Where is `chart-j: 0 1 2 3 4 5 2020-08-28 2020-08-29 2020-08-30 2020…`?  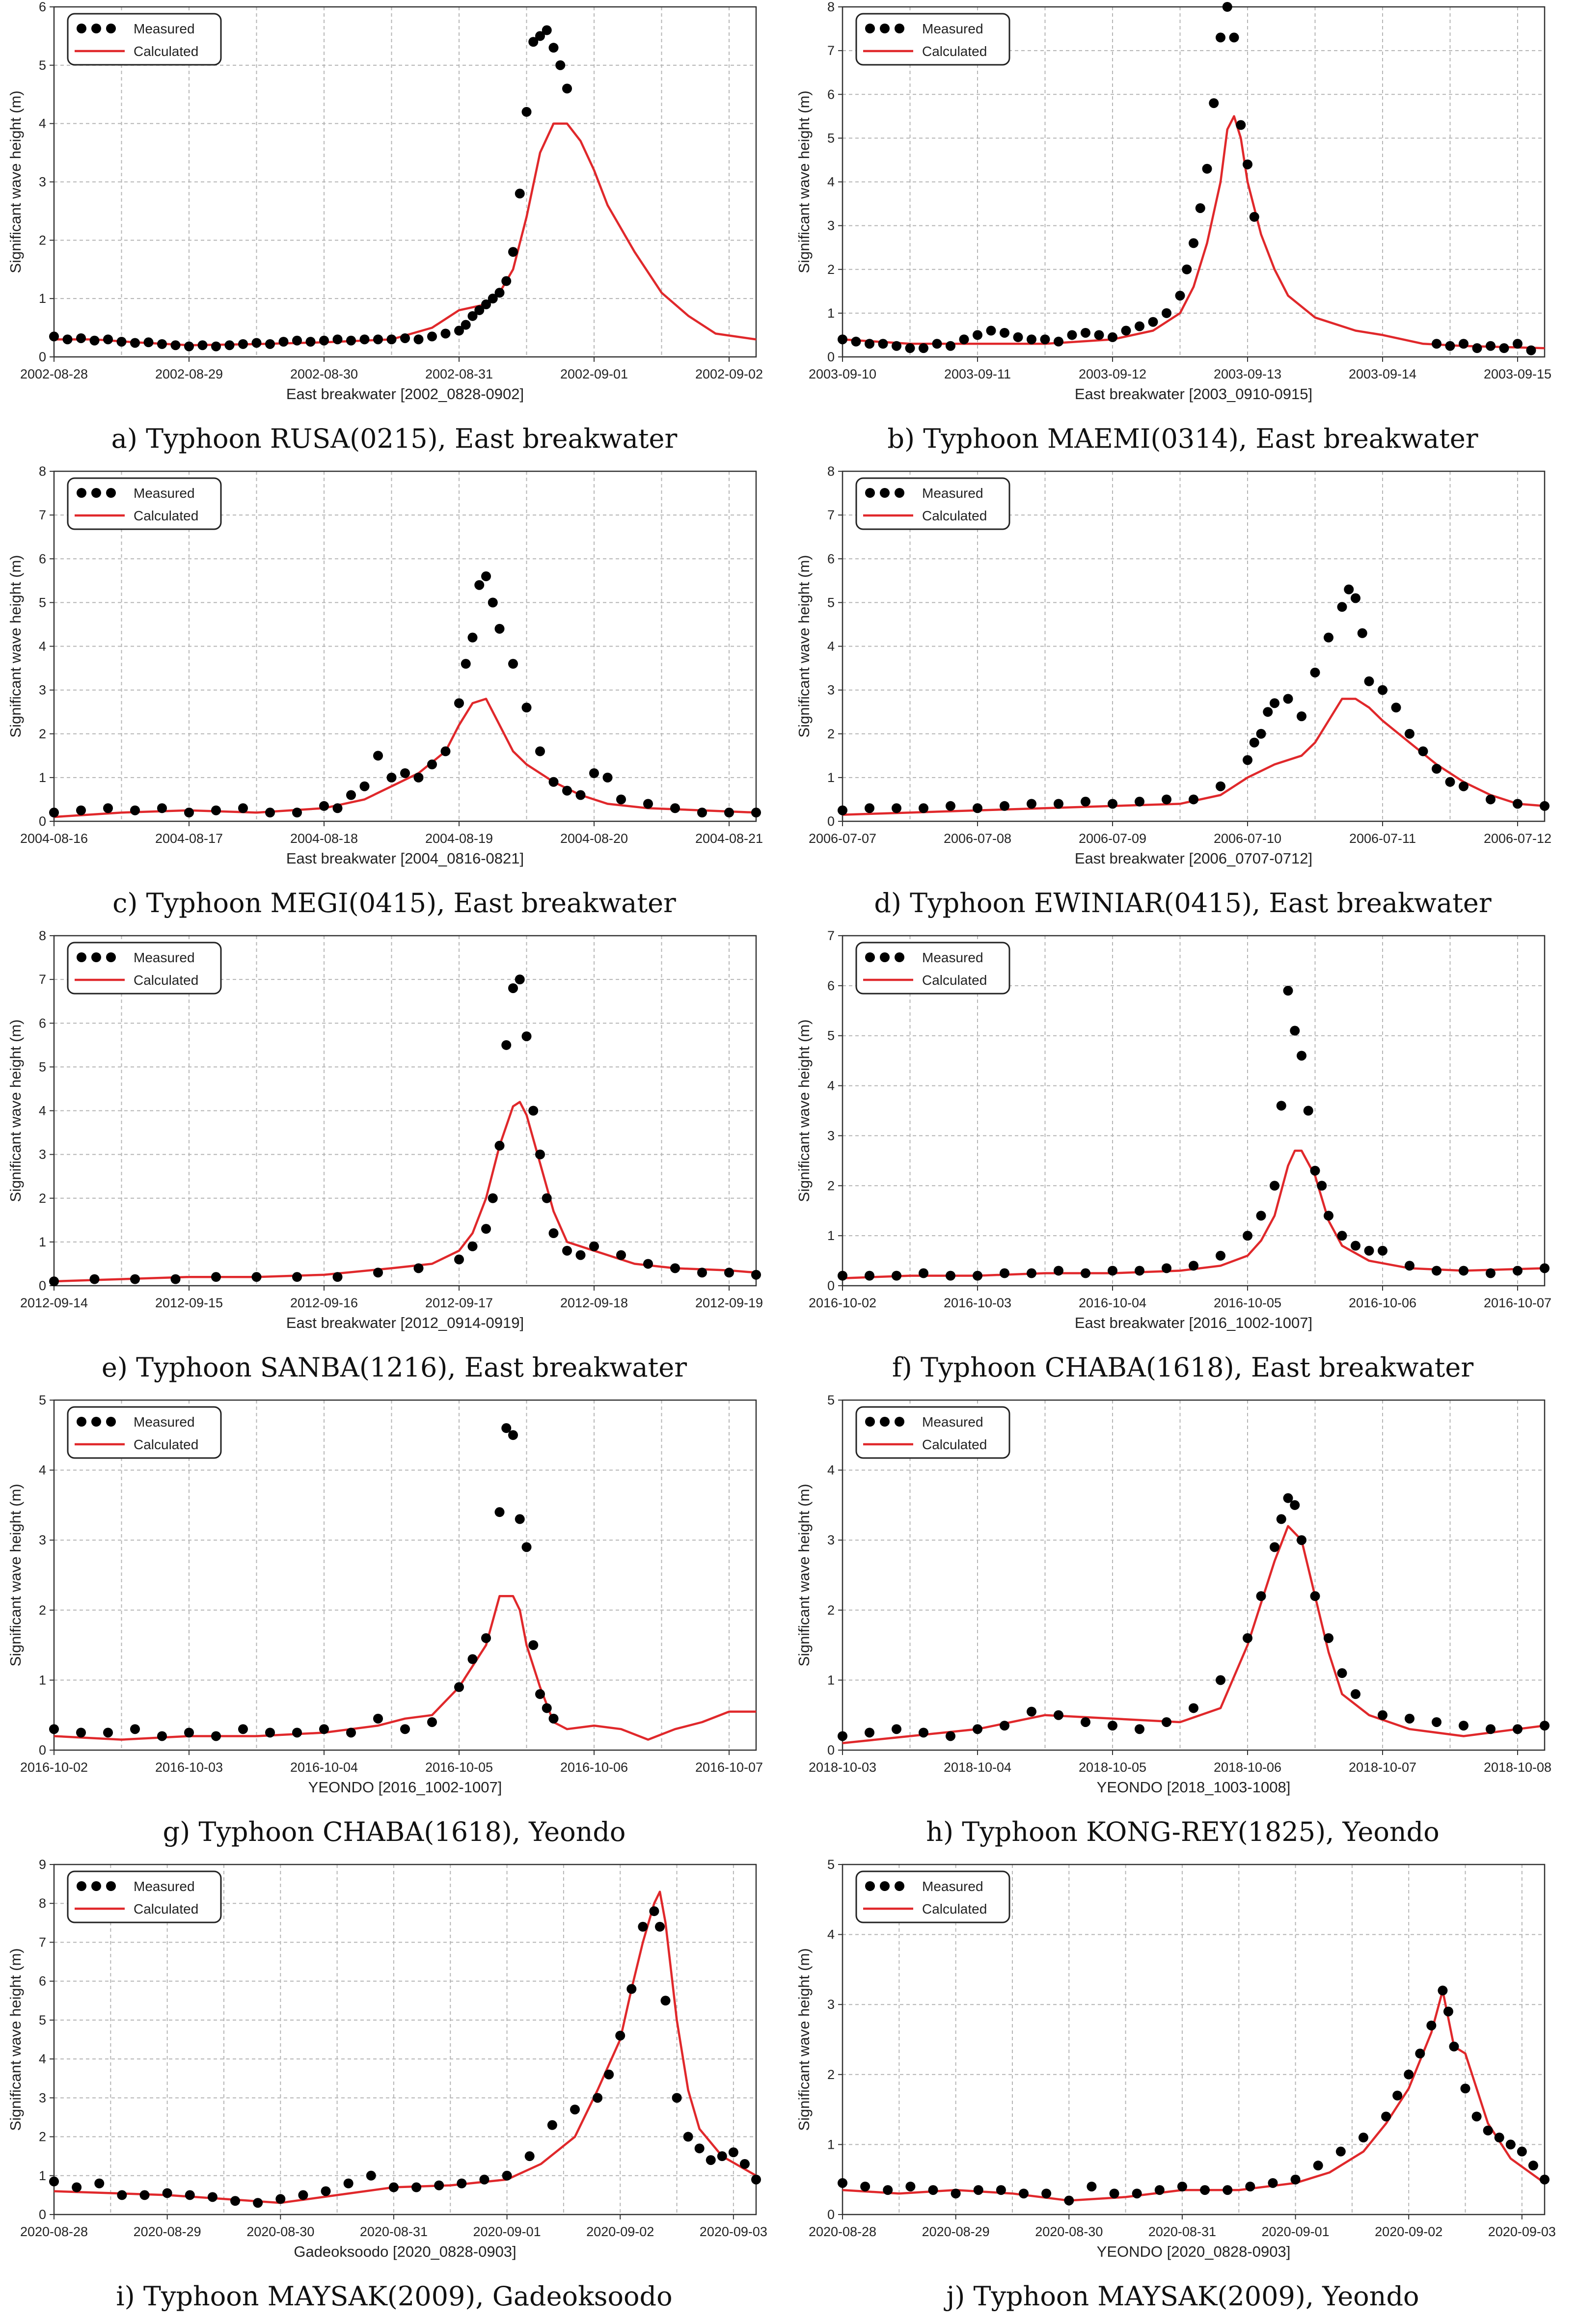 chart-j: 0 1 2 3 4 5 2020-08-28 2020-08-29 2020-08-30 2020… is located at coordinates (1175, 2058).